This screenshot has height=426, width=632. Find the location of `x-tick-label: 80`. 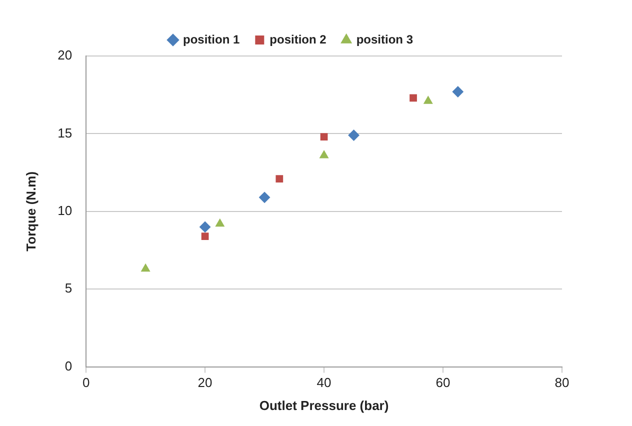

x-tick-label: 80 is located at coordinates (562, 382).